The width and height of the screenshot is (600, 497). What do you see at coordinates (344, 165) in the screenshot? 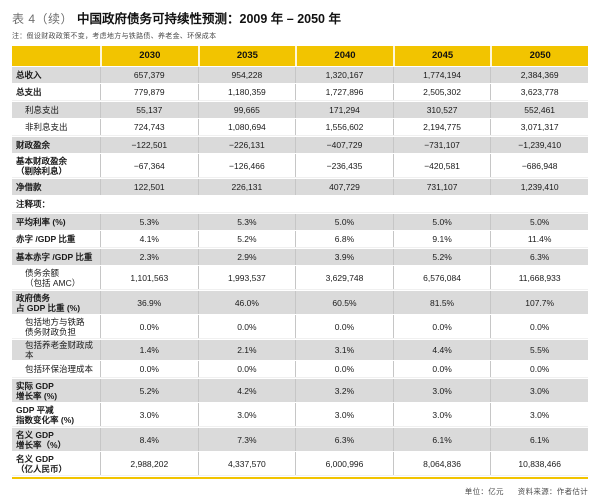
I see `cell-value: −236,435` at bounding box center [344, 165].